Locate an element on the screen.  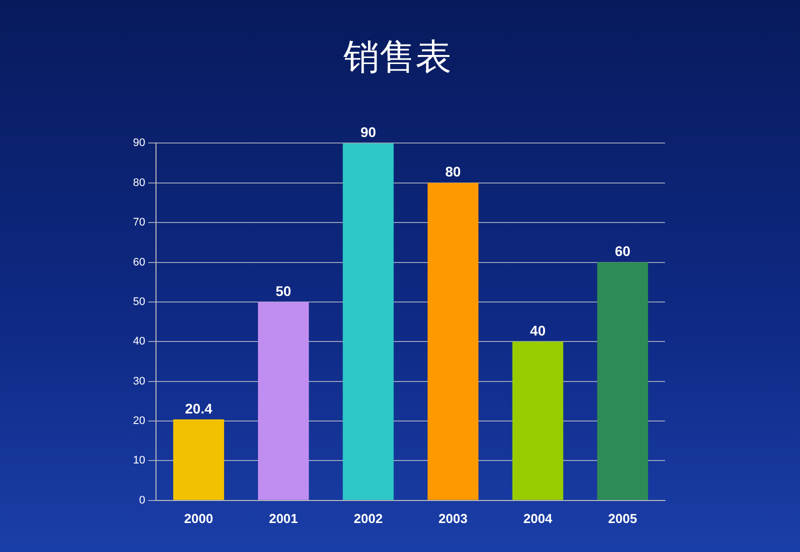
x-tick-label: 2004 is located at coordinates (538, 518).